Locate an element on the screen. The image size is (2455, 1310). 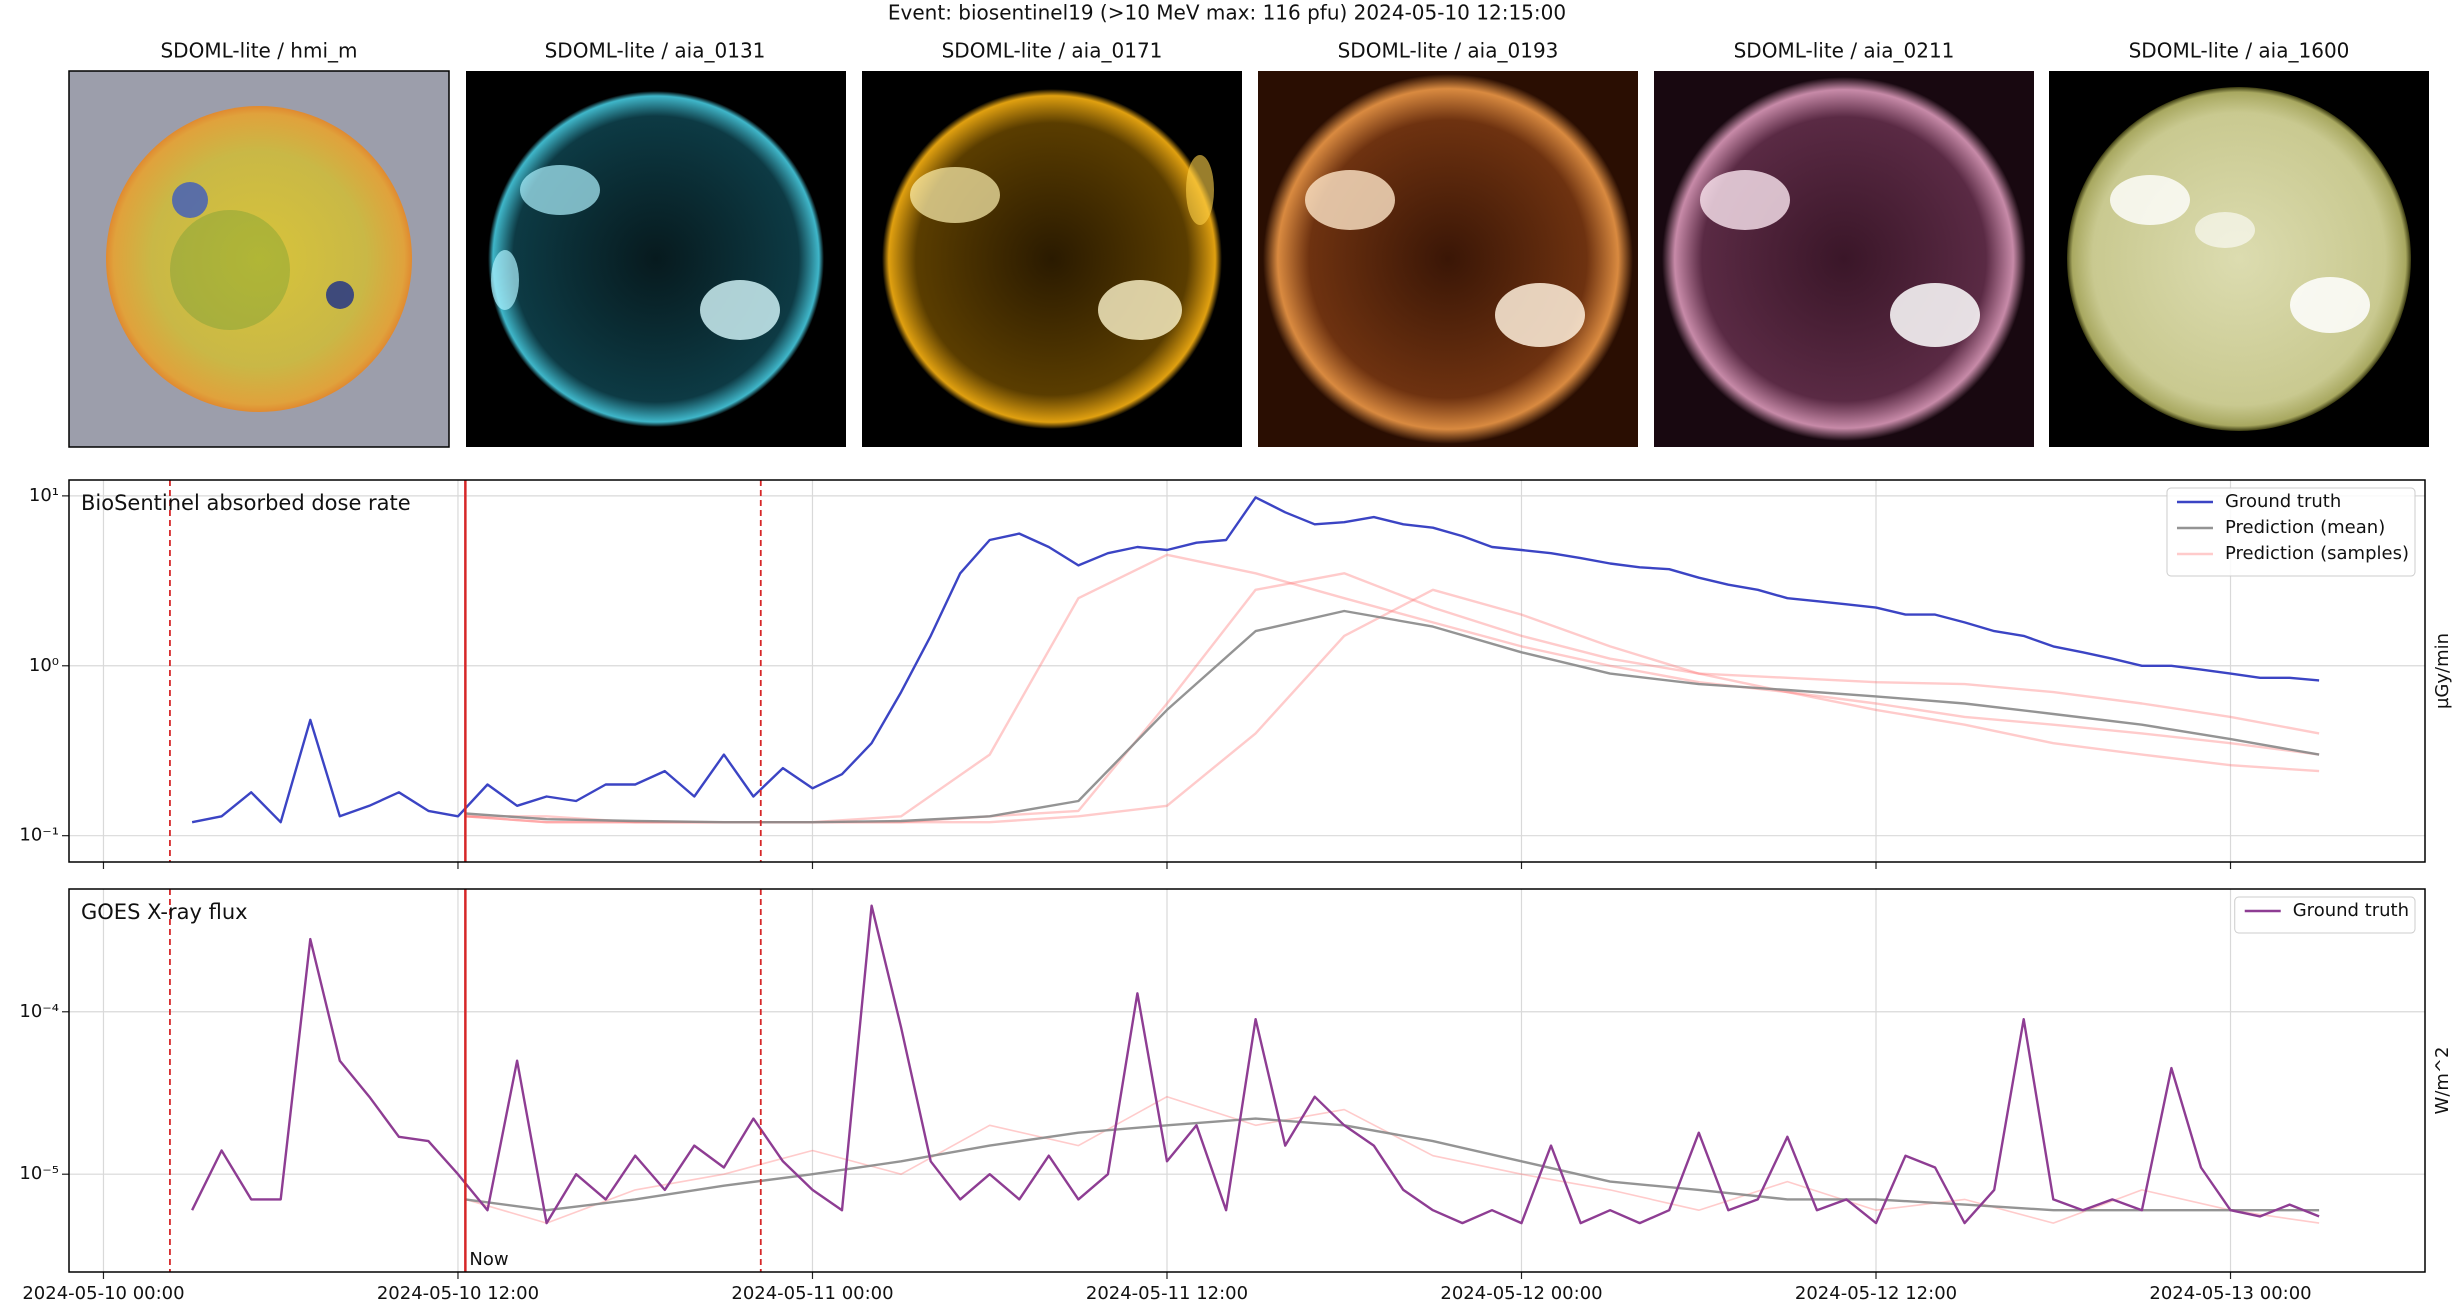
chart-title: GOES X-ray flux is located at coordinates (164, 912).